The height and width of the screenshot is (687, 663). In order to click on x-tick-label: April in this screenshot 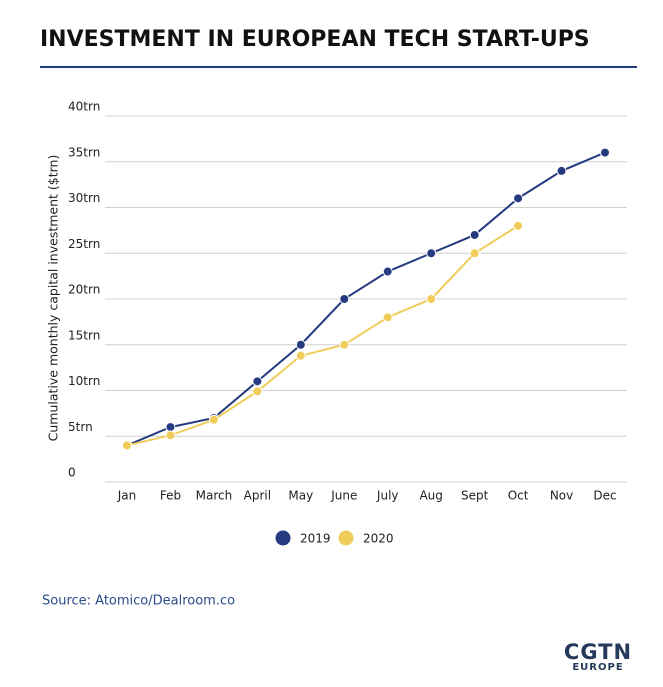, I will do `click(257, 496)`.